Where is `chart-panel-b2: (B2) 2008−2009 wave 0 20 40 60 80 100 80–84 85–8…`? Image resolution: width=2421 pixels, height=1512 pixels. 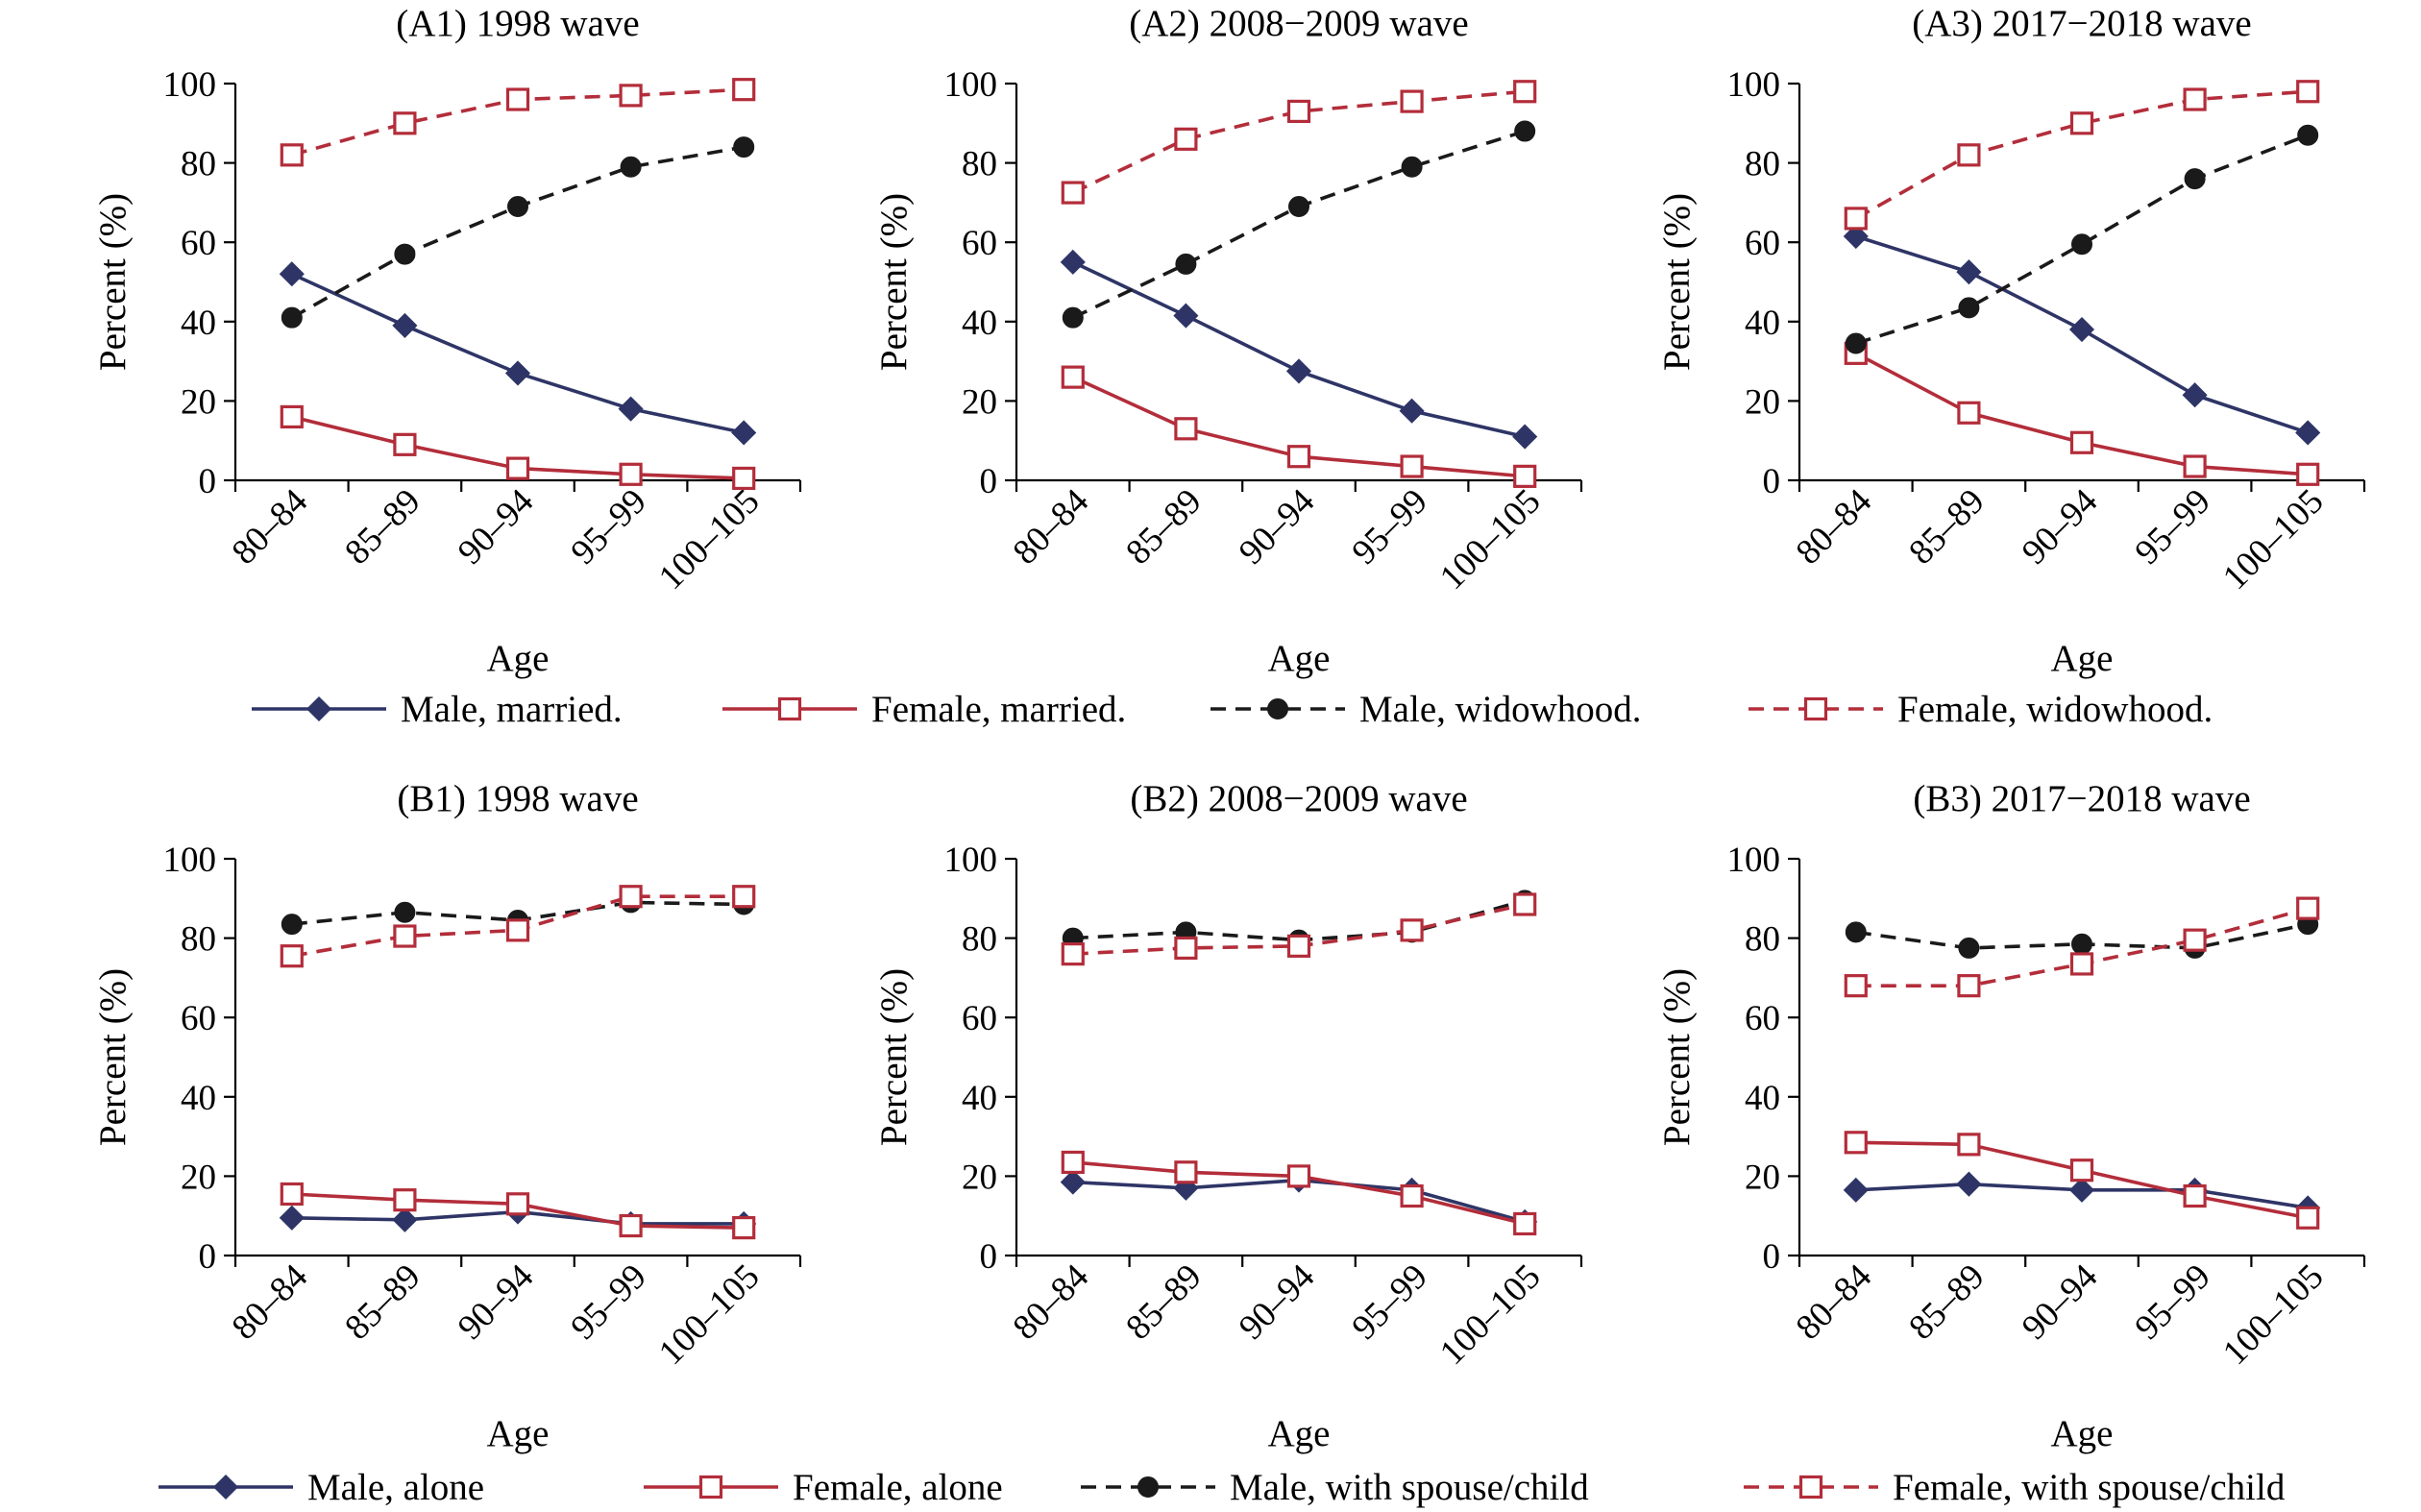 chart-panel-b2: (B2) 2008−2009 wave 0 20 40 60 80 100 80–84 85–8… is located at coordinates (1228, 1116).